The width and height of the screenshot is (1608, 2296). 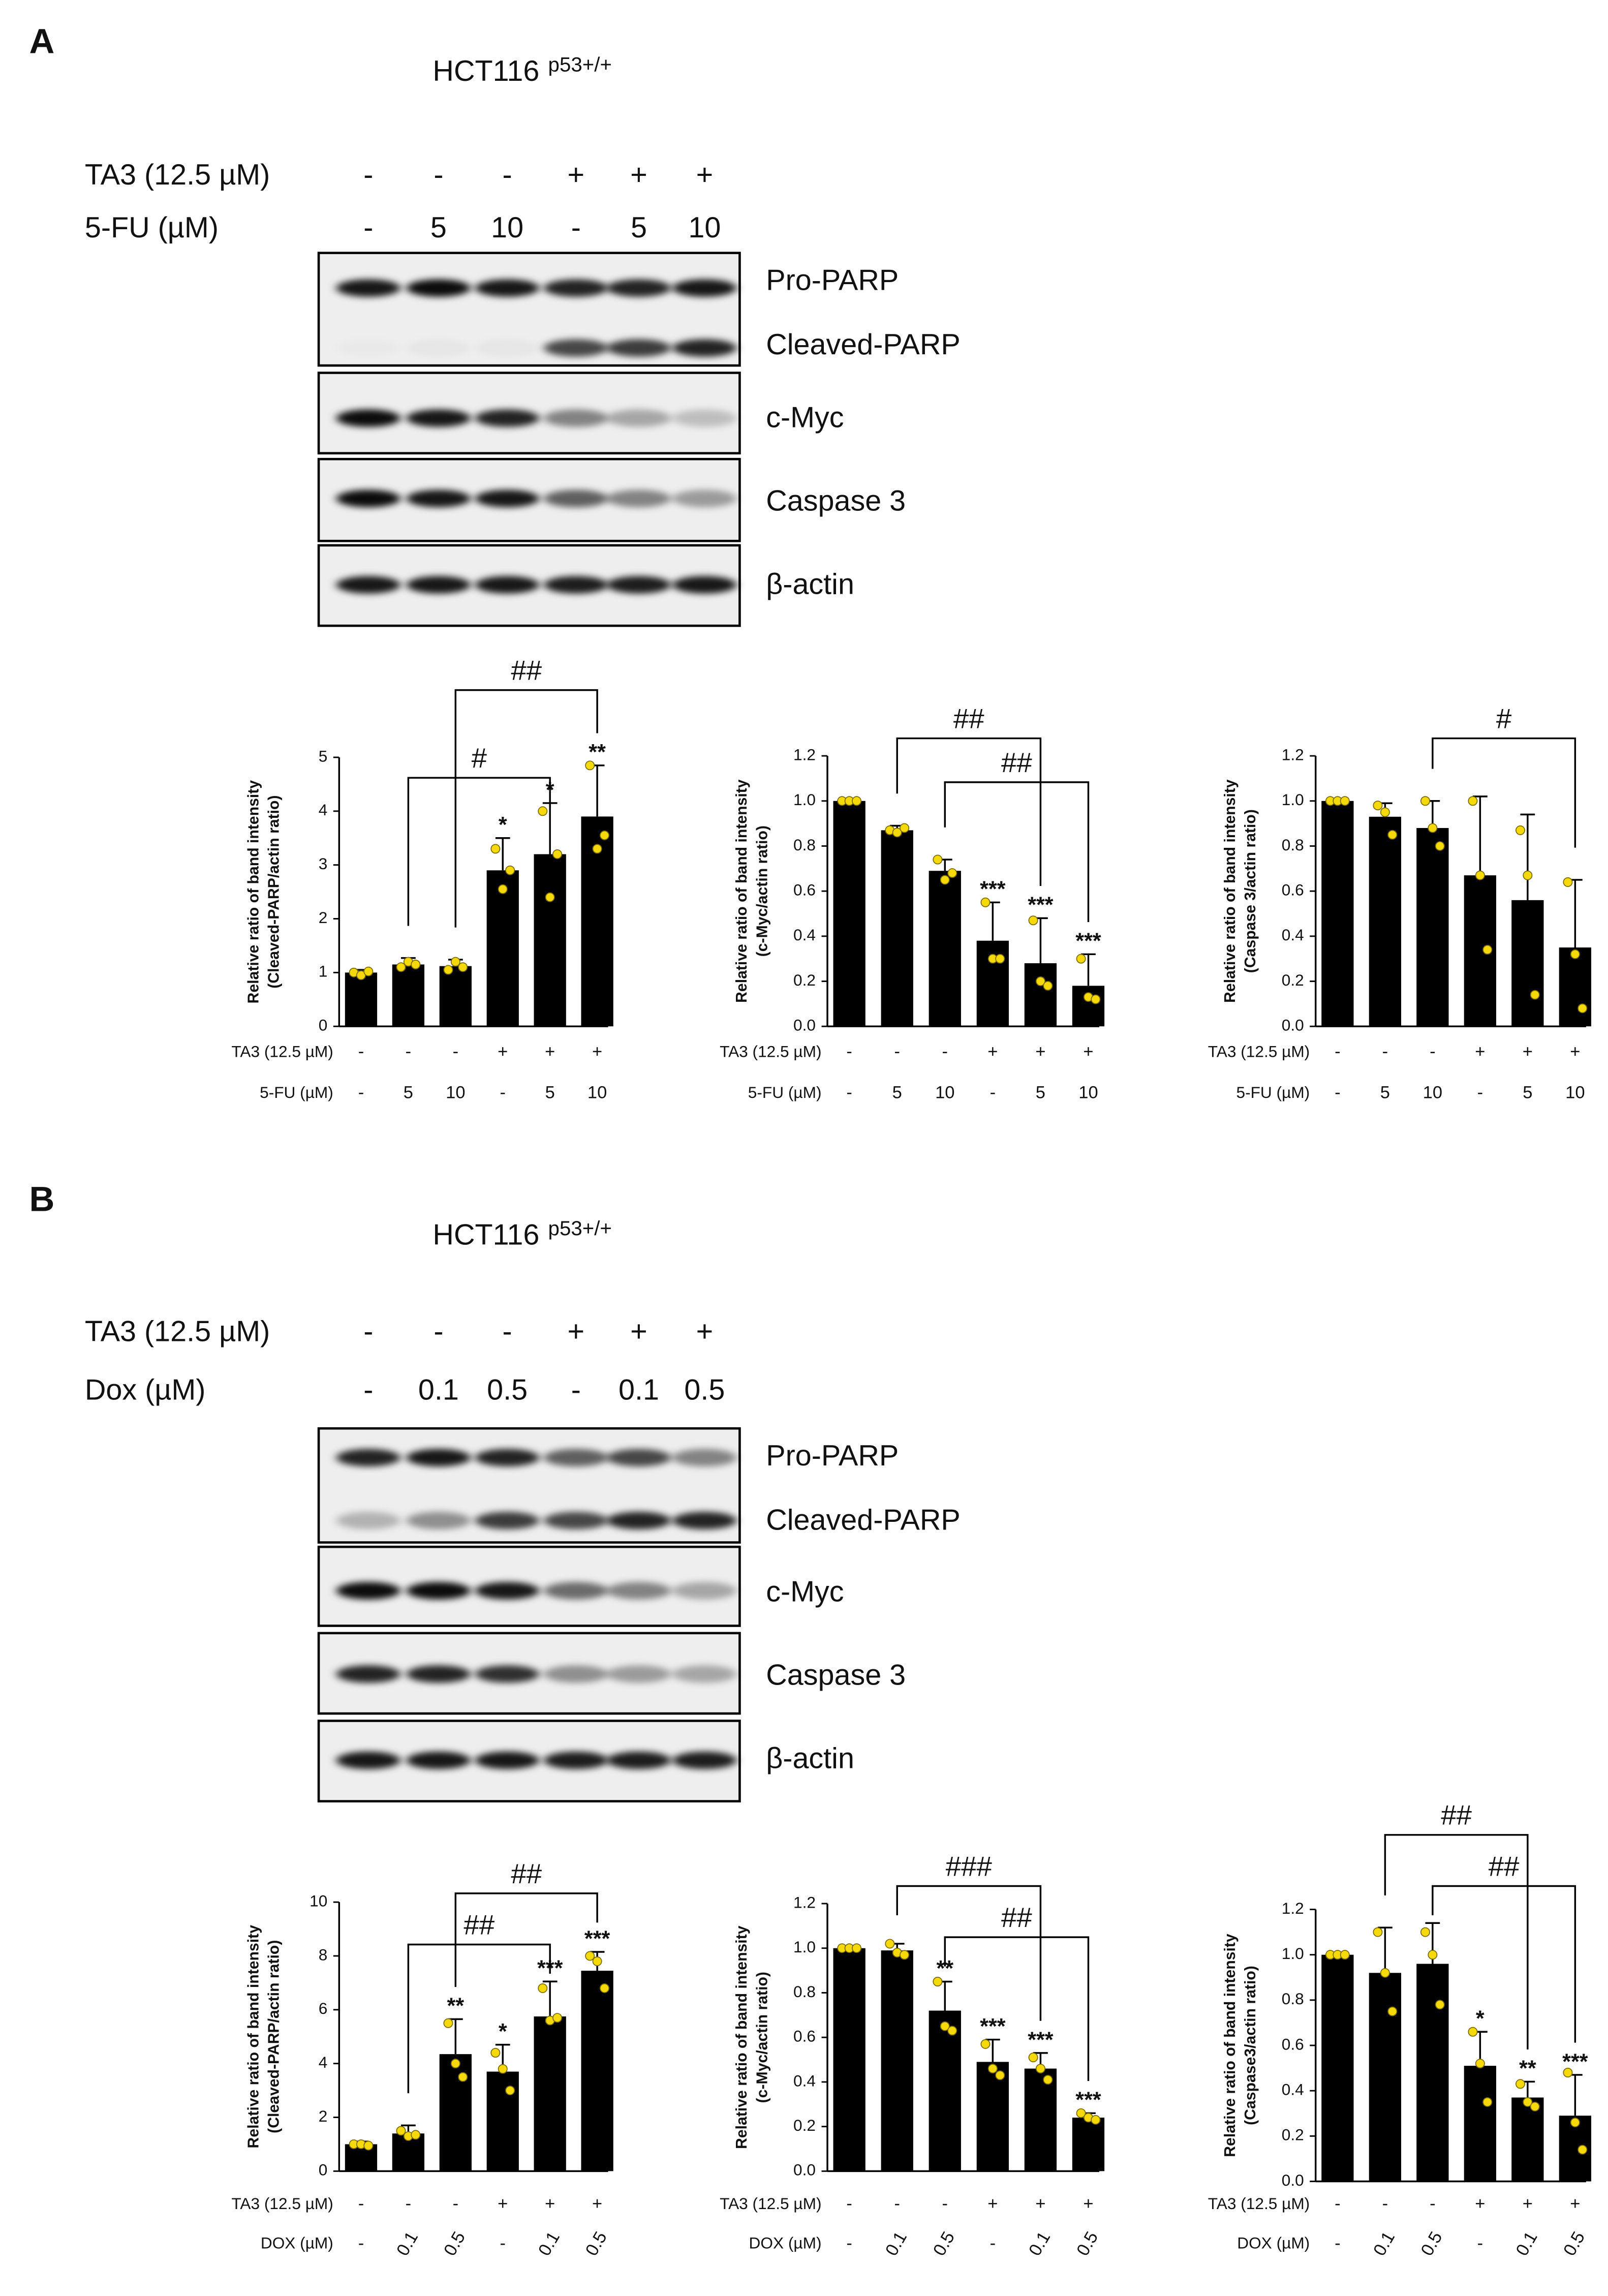 What do you see at coordinates (324, 2170) in the screenshot?
I see `y-tick-label: 0` at bounding box center [324, 2170].